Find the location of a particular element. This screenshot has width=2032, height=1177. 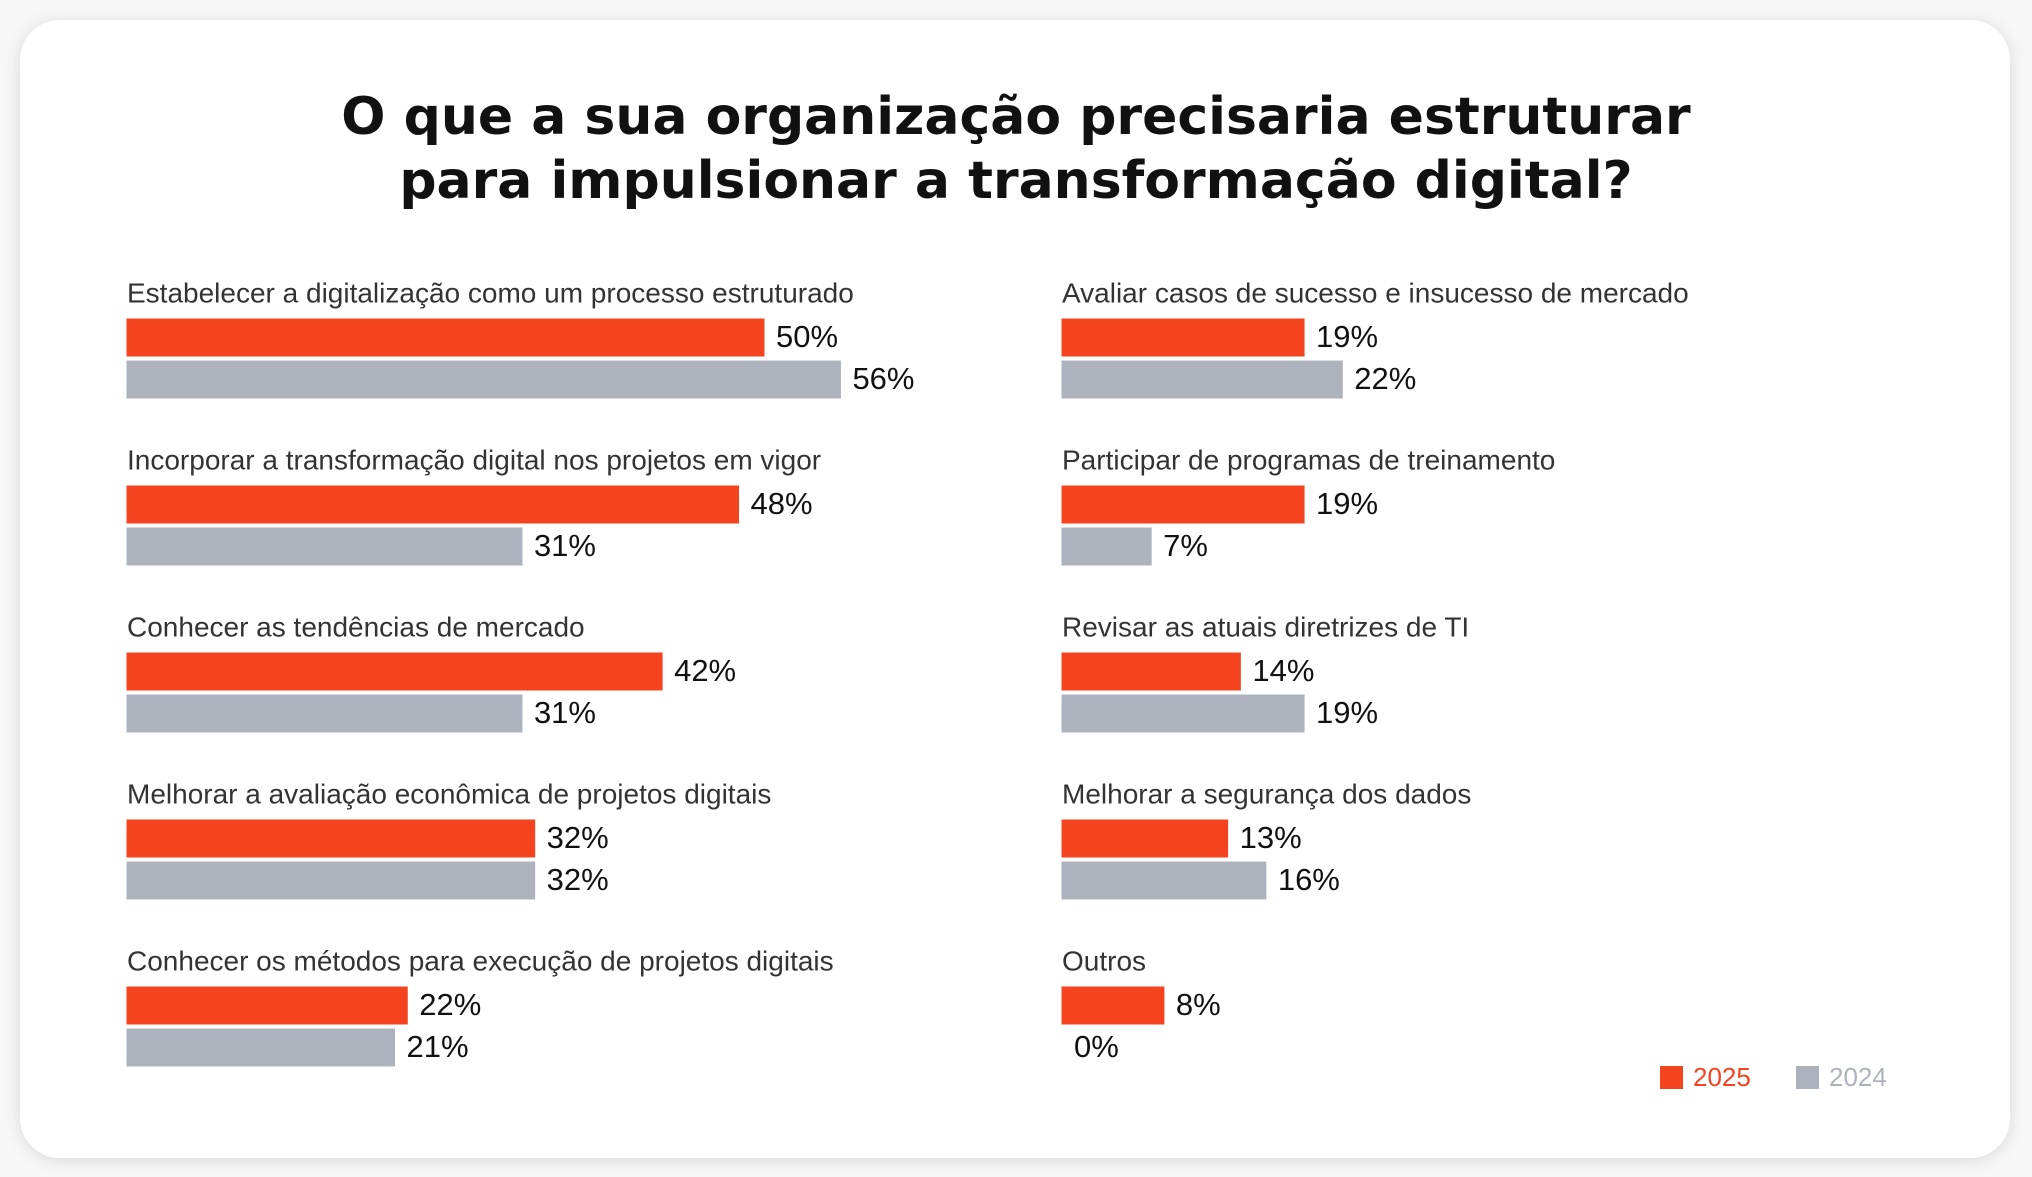

value-label: 14% is located at coordinates (1283, 670).